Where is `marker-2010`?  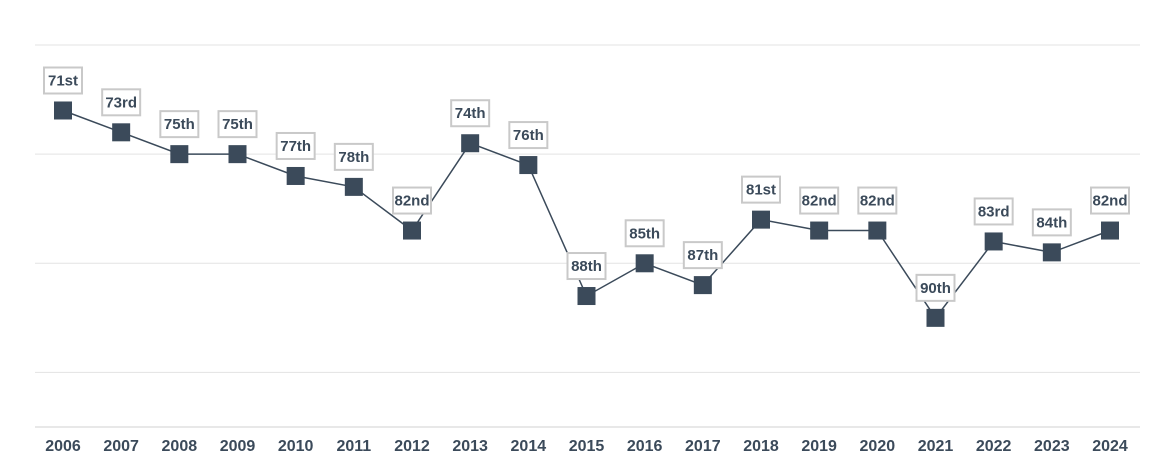
marker-2010 is located at coordinates (295, 175).